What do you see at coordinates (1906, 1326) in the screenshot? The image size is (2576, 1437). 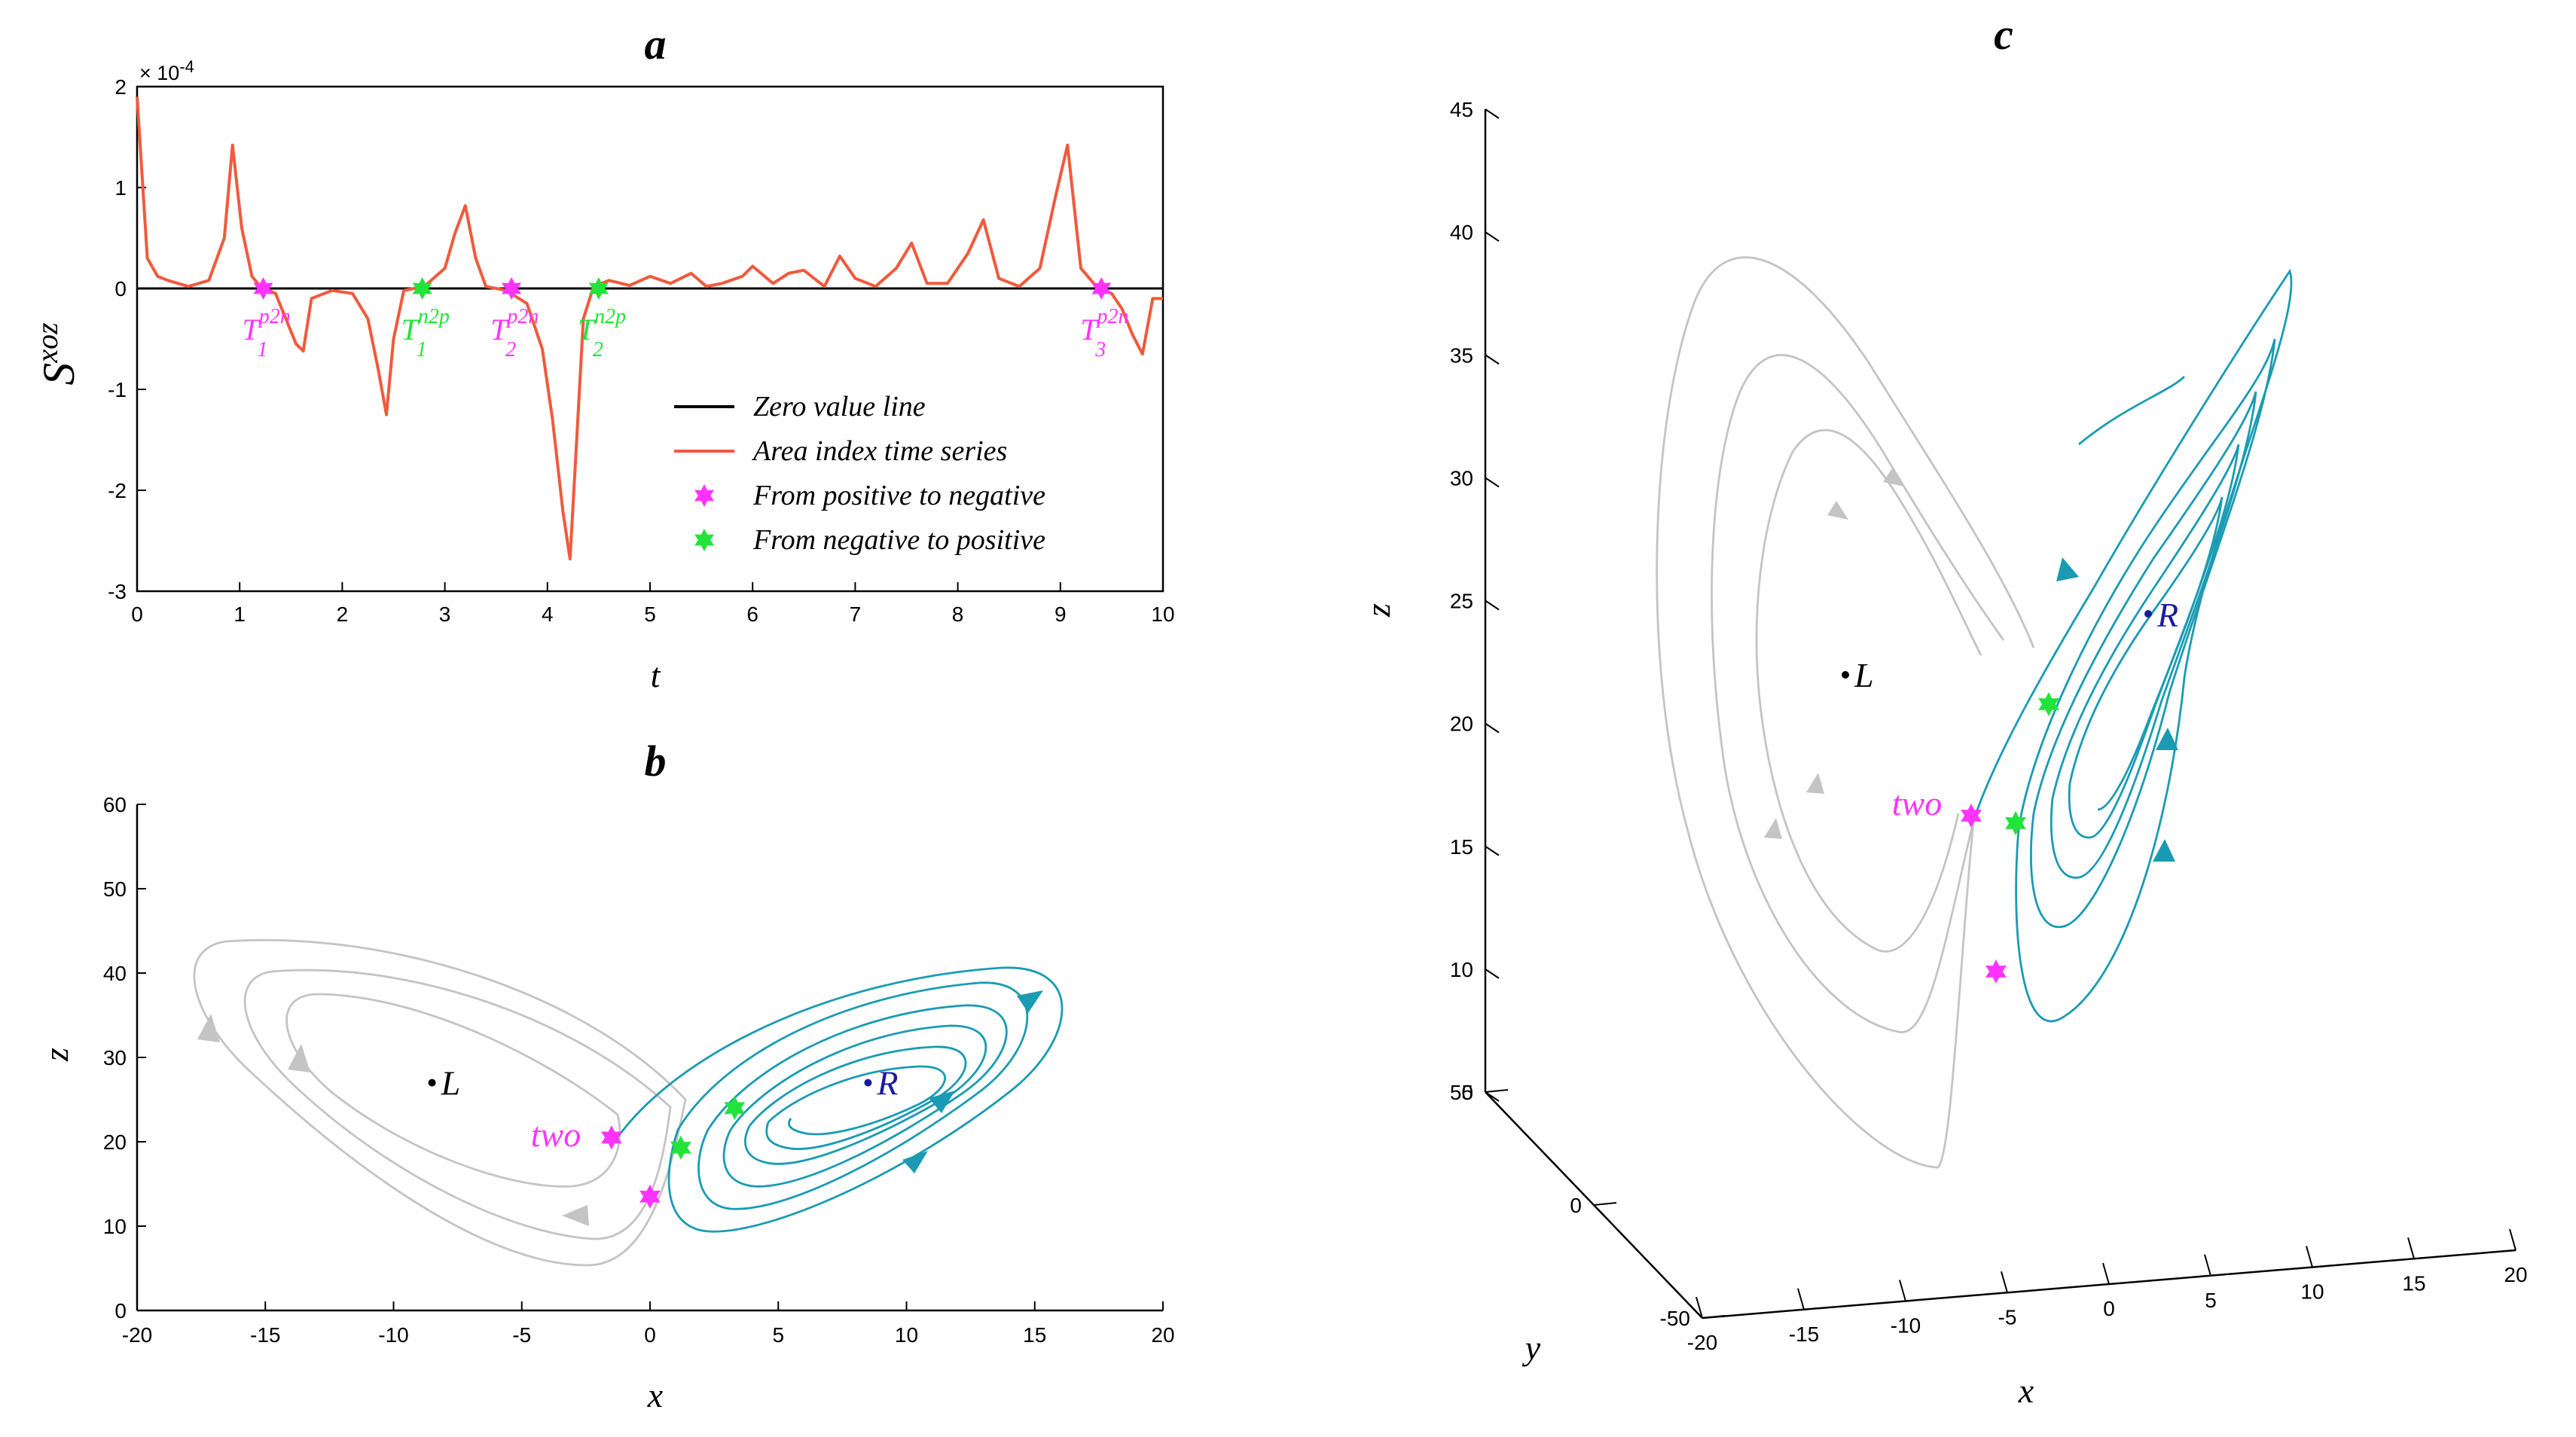 I see `x-tick-label: -10` at bounding box center [1906, 1326].